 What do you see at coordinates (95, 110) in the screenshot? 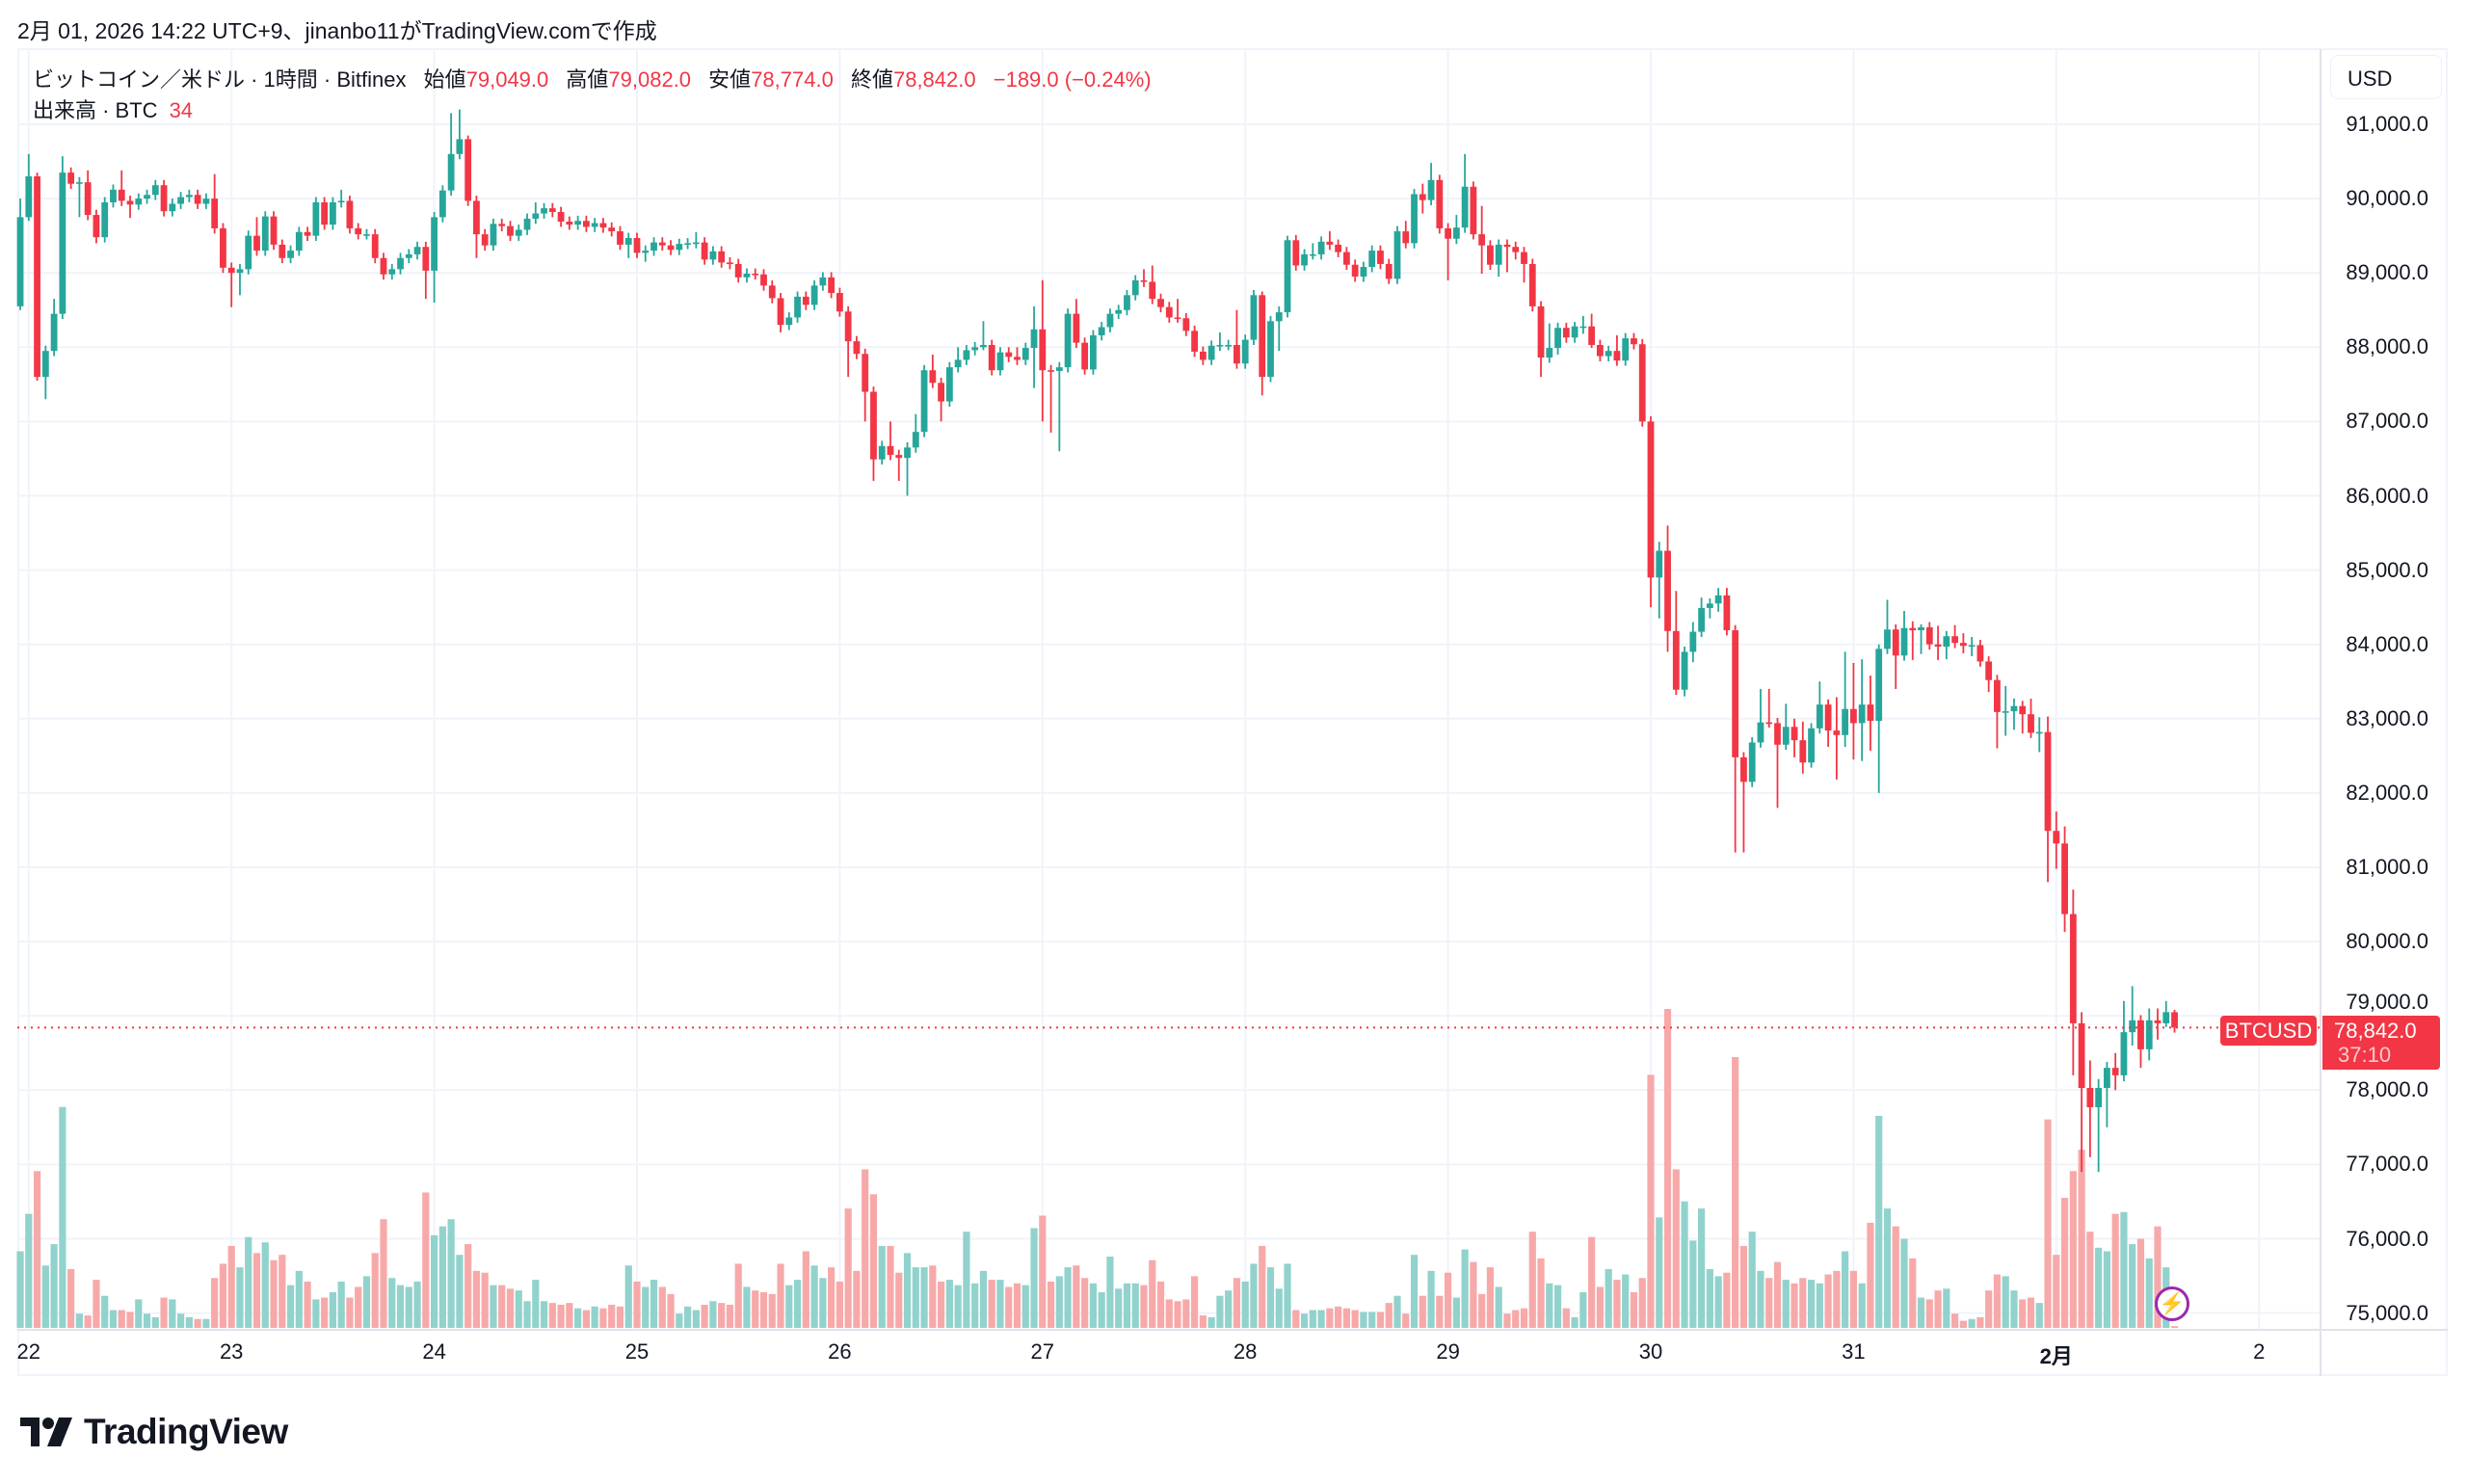
I see `volume-label: 出来高 · BTC` at bounding box center [95, 110].